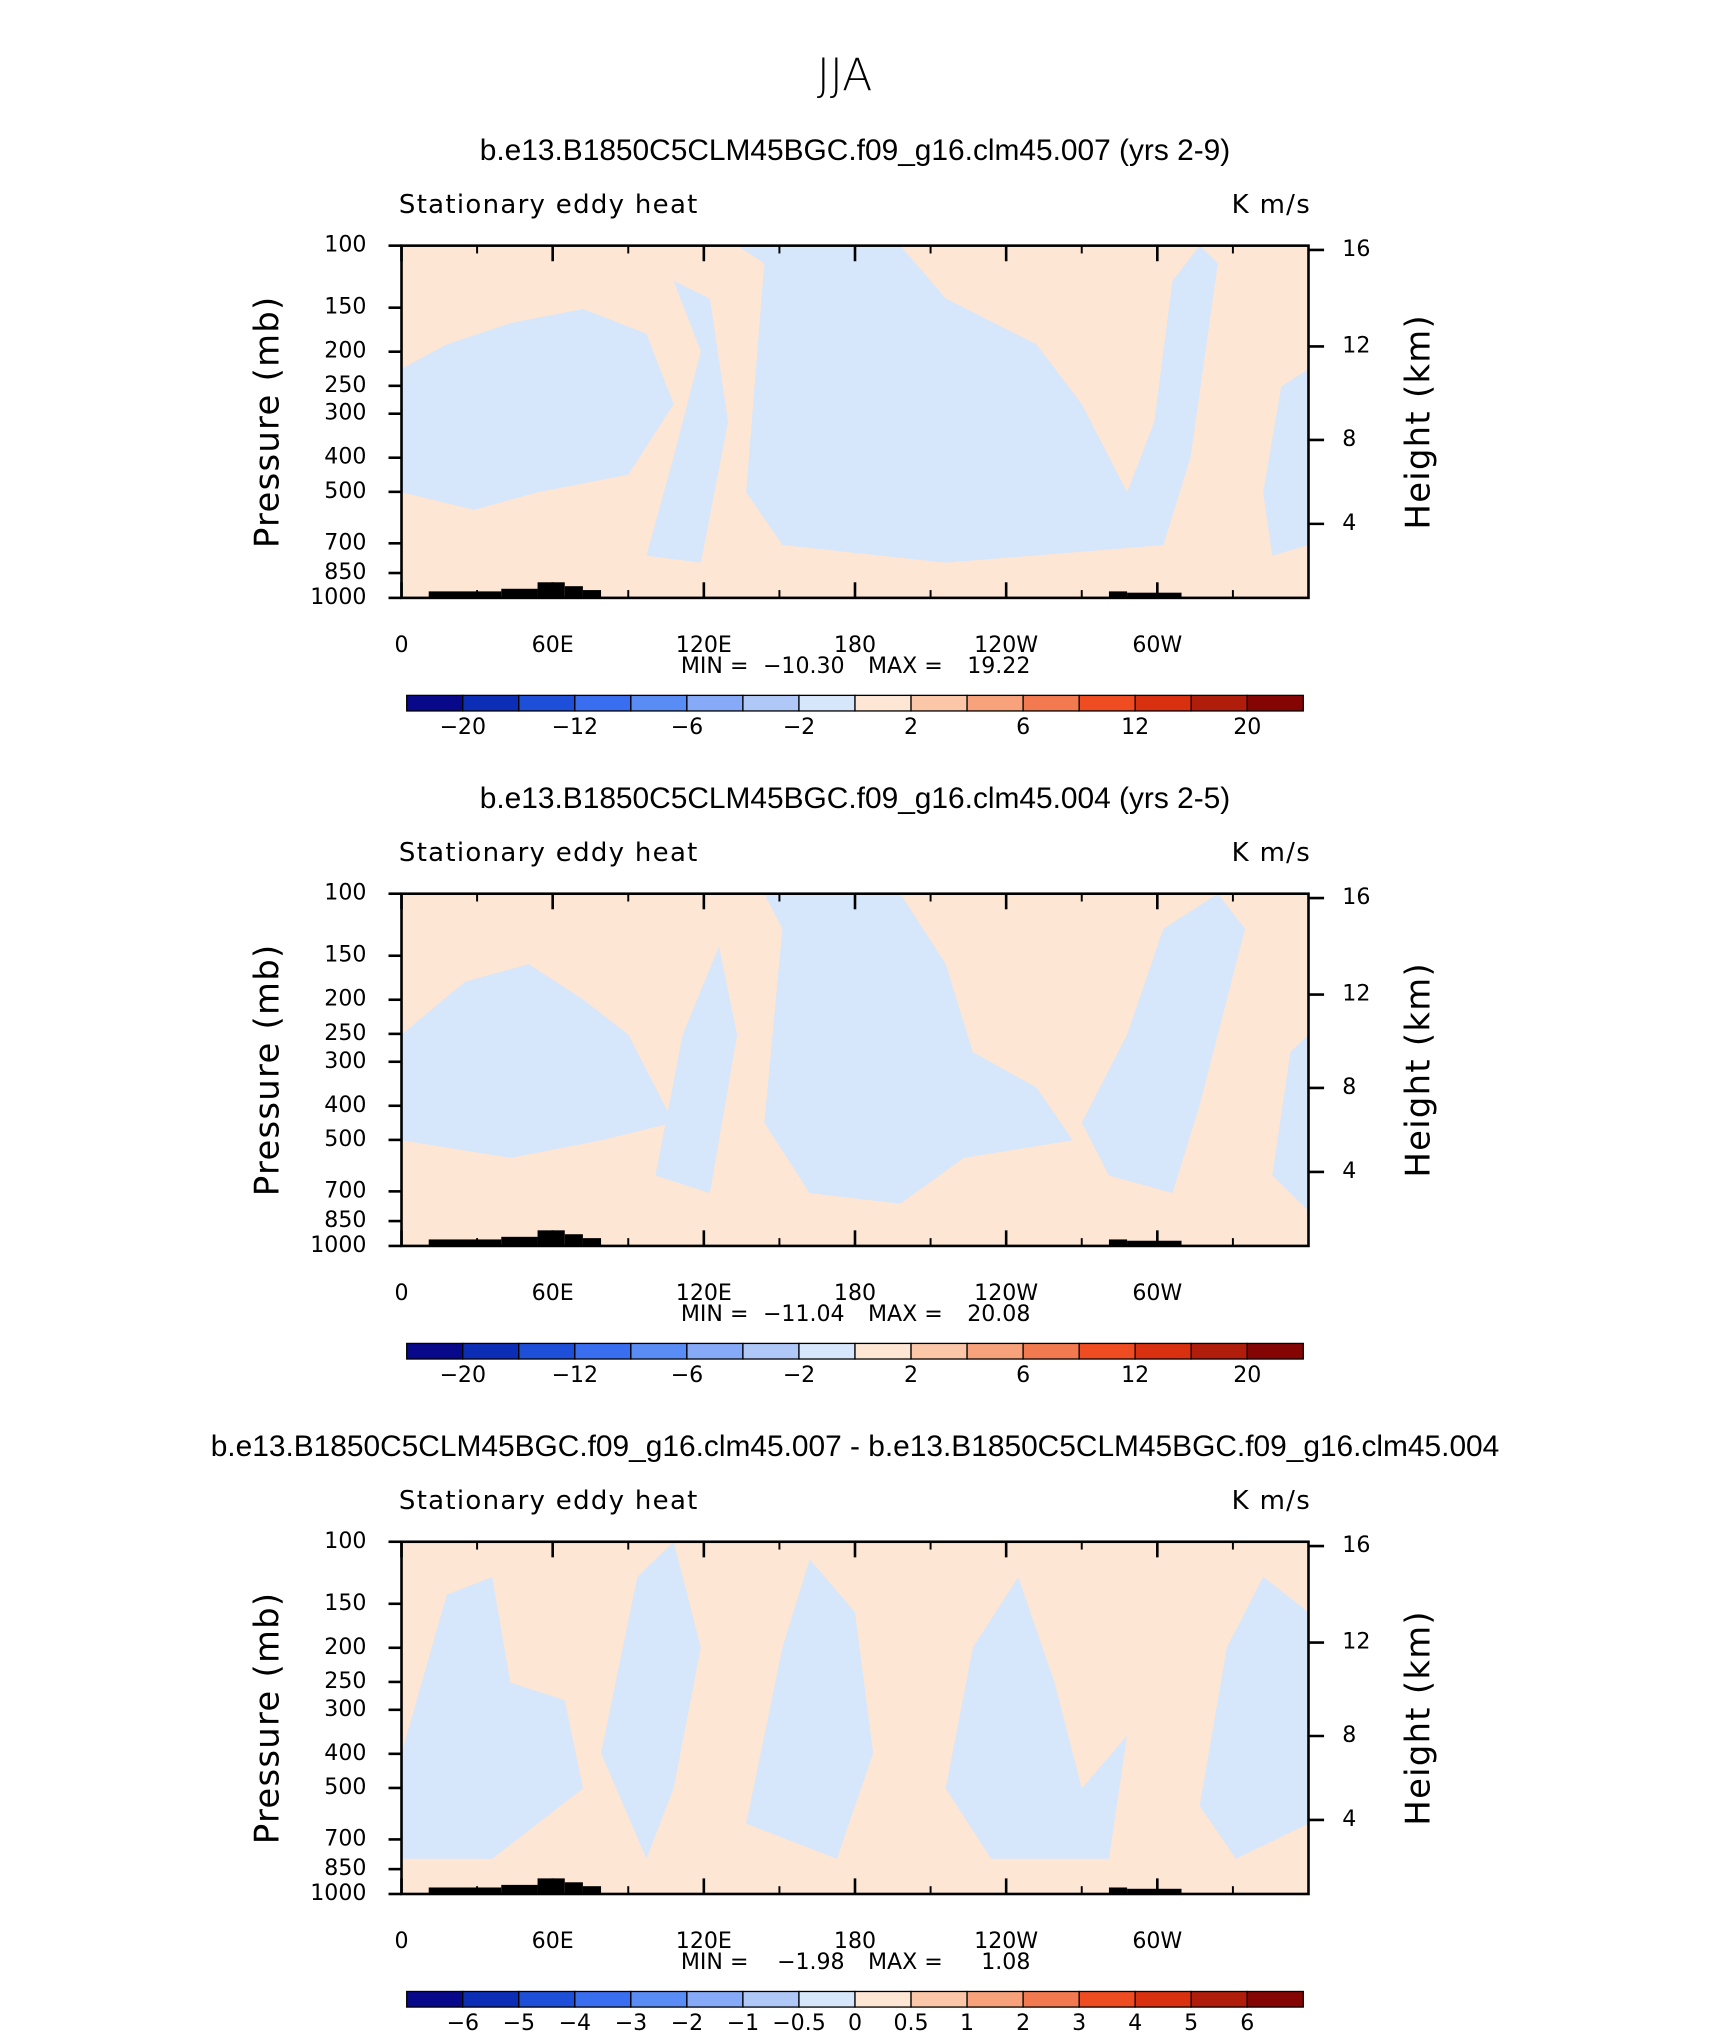 This screenshot has height=2038, width=1710. What do you see at coordinates (1271, 853) in the screenshot?
I see `right-string: K m/s` at bounding box center [1271, 853].